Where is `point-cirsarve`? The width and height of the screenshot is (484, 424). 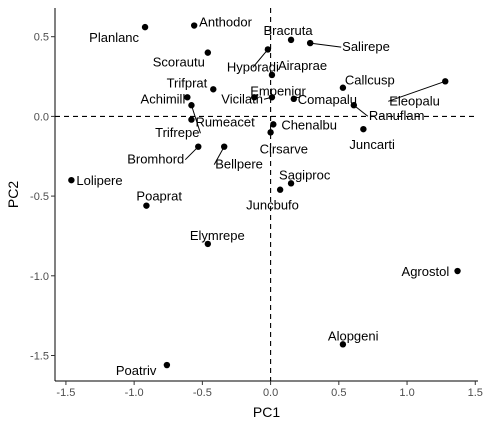 point-cirsarve is located at coordinates (270, 132).